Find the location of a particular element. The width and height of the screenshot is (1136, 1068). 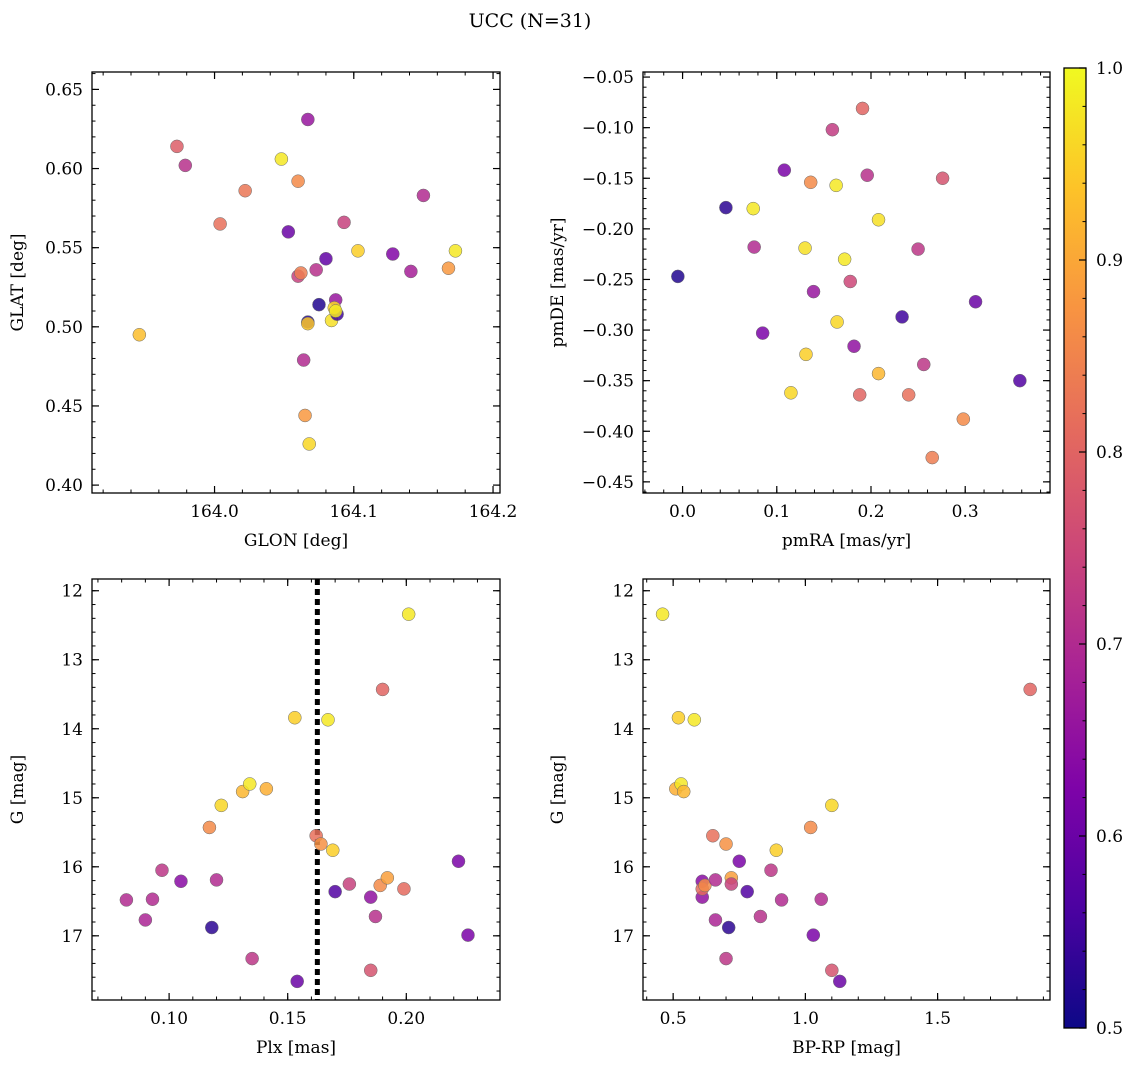

y-tick-label: −0.45 is located at coordinates (608, 483).